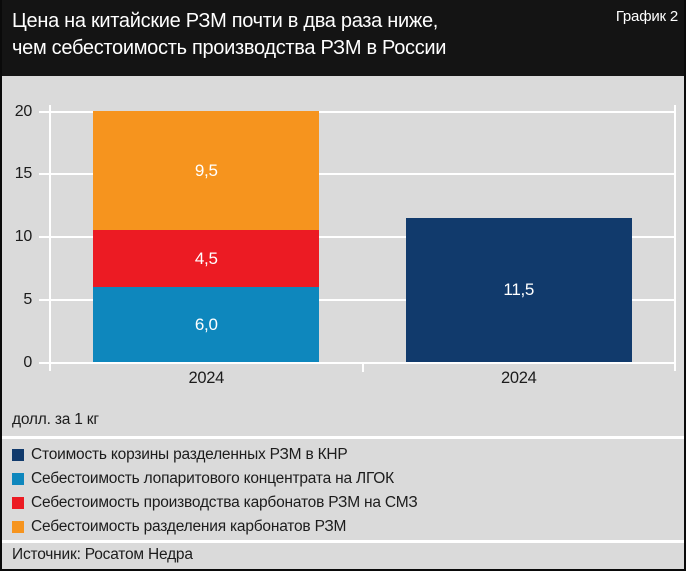 This screenshot has height=571, width=686. Describe the element at coordinates (23, 174) in the screenshot. I see `y-axis-tick-label: 15` at that location.